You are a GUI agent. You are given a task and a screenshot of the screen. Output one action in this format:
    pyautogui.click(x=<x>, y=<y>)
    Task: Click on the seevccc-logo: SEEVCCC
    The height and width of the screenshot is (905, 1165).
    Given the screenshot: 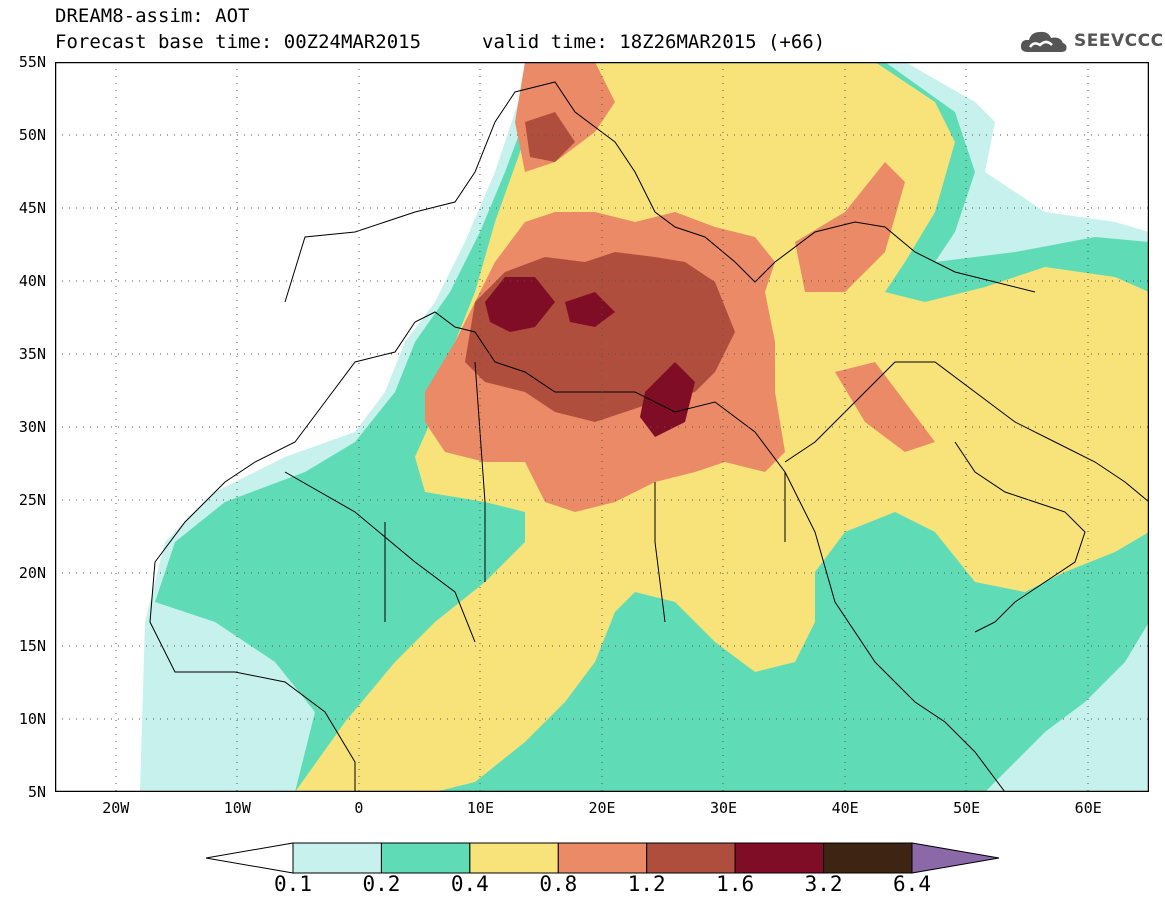 What is the action you would take?
    pyautogui.click(x=1091, y=41)
    